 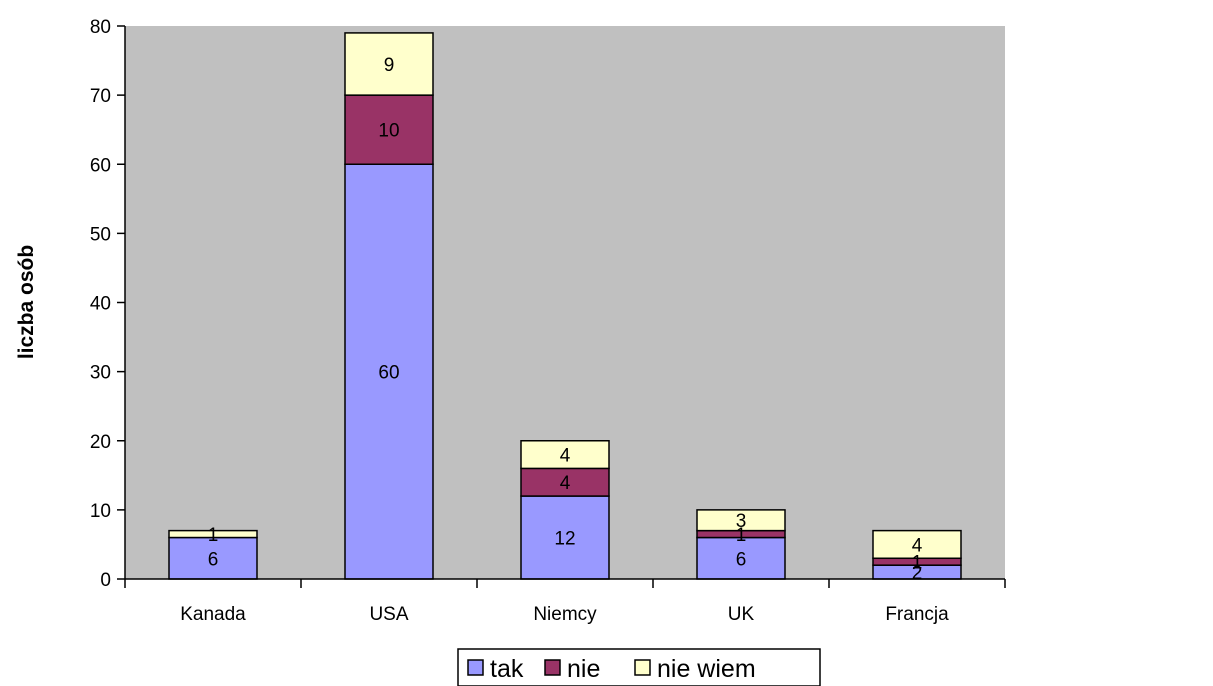 What do you see at coordinates (565, 483) in the screenshot?
I see `data-label-nie-niemcy: 4` at bounding box center [565, 483].